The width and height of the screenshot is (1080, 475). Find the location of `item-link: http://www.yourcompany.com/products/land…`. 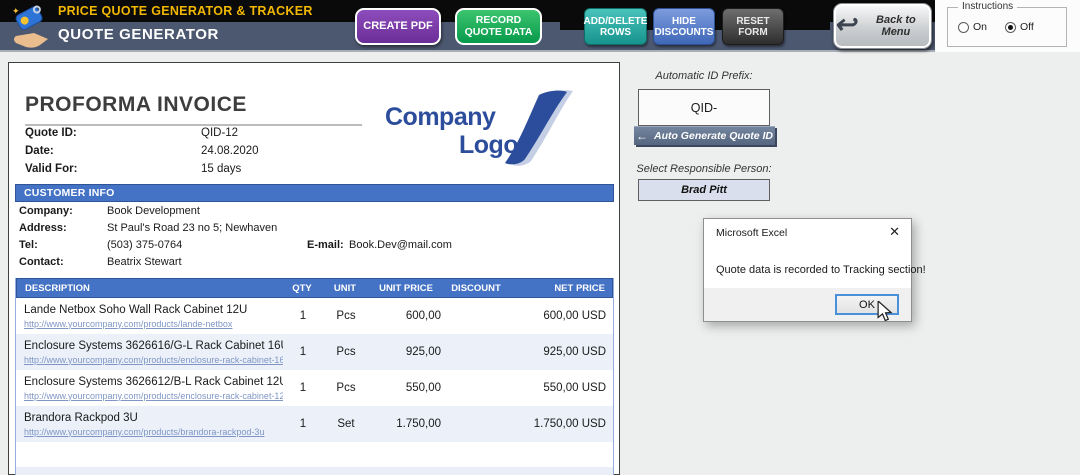

item-link: http://www.yourcompany.com/products/land… is located at coordinates (128, 323).